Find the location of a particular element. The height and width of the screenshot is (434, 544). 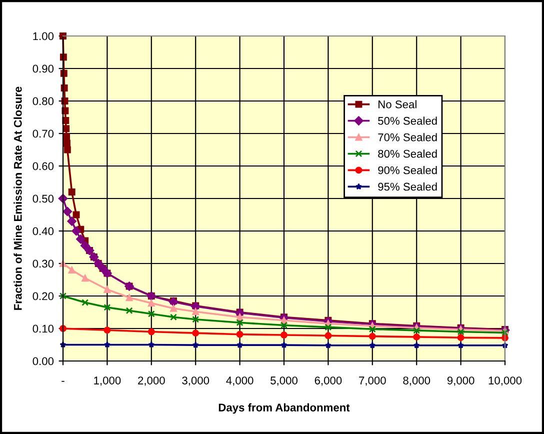

y-tick-label: 0.50 is located at coordinates (43, 198).